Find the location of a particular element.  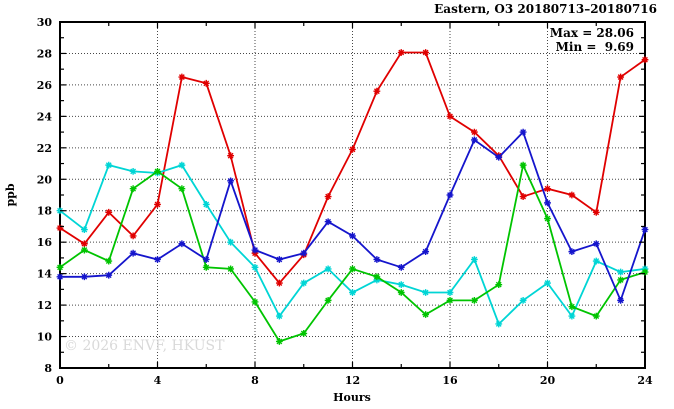

ytick-label: 22 is located at coordinates (44, 148).